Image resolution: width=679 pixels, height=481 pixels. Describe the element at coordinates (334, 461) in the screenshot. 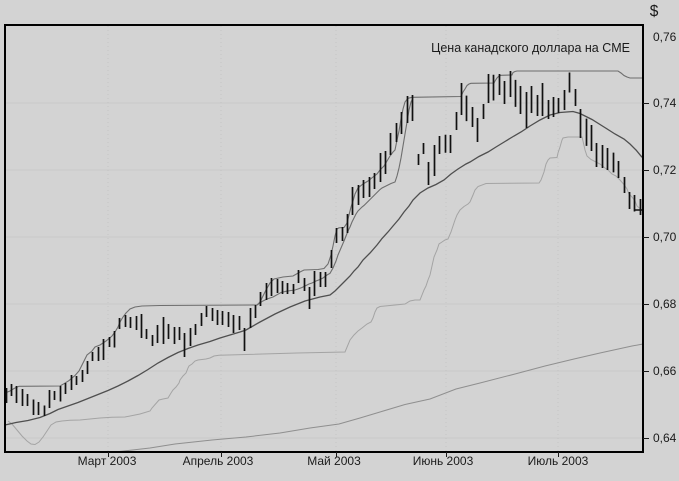

I see `svg-text: Май 2003` at that location.